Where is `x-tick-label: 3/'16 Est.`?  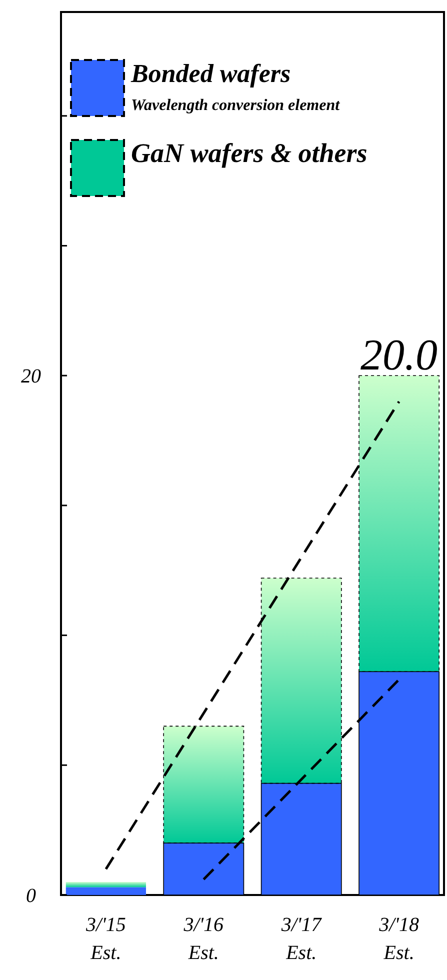
x-tick-label: 3/'16 Est. is located at coordinates (203, 939).